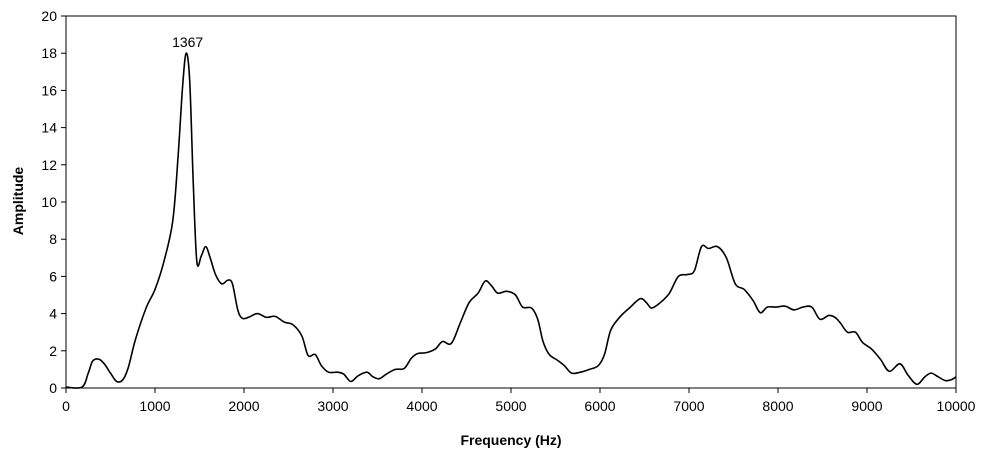 Image resolution: width=982 pixels, height=452 pixels. What do you see at coordinates (53, 276) in the screenshot?
I see `y-tick-label: 6` at bounding box center [53, 276].